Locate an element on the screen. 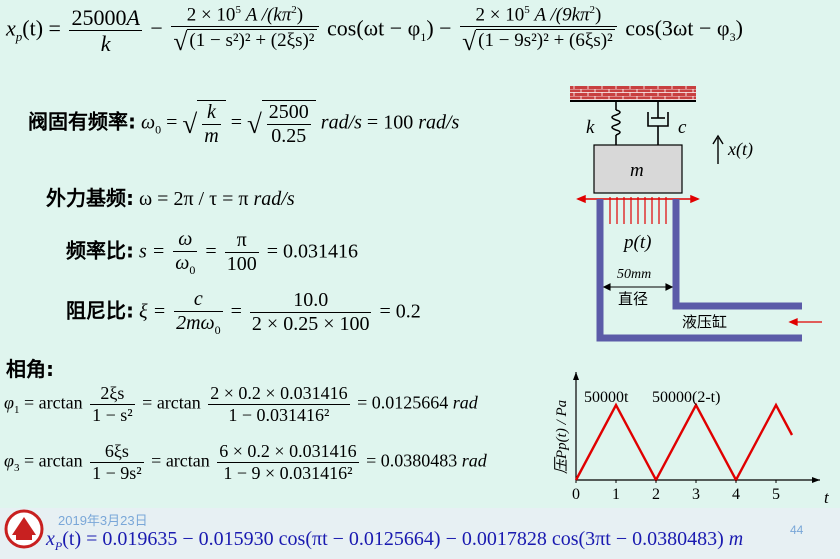  phi3-arctan-1: arctan is located at coordinates (60, 460).